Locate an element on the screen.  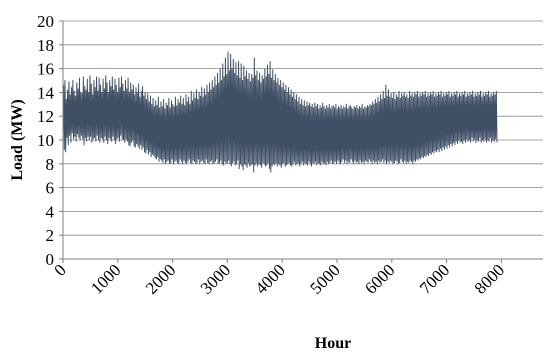
y-tick-label: 20 is located at coordinates (45, 21).